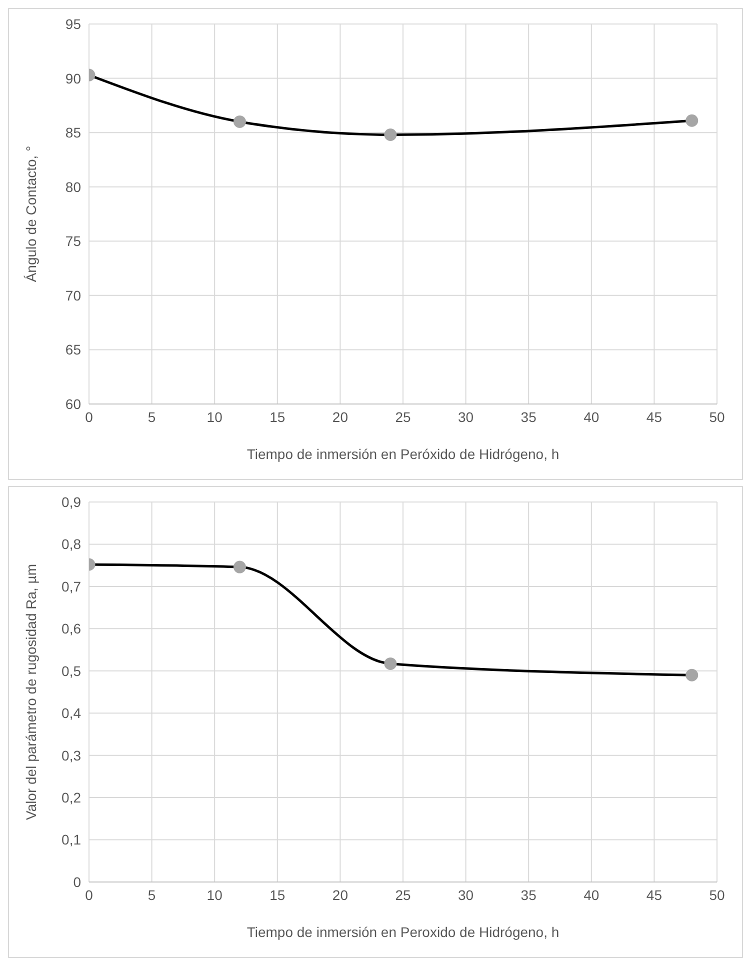  I want to click on y-tick-label: 75, so click(73, 241).